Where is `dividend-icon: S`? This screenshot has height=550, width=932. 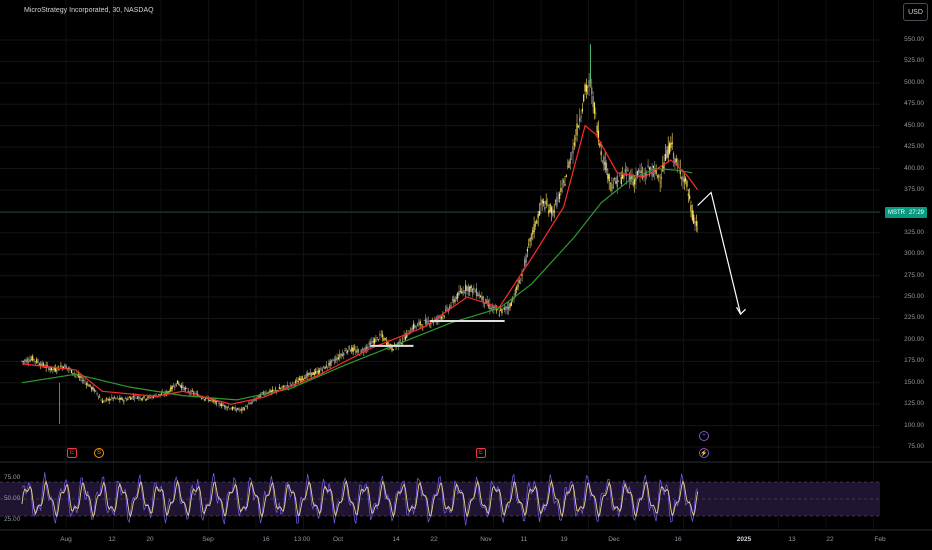 dividend-icon: S is located at coordinates (99, 453).